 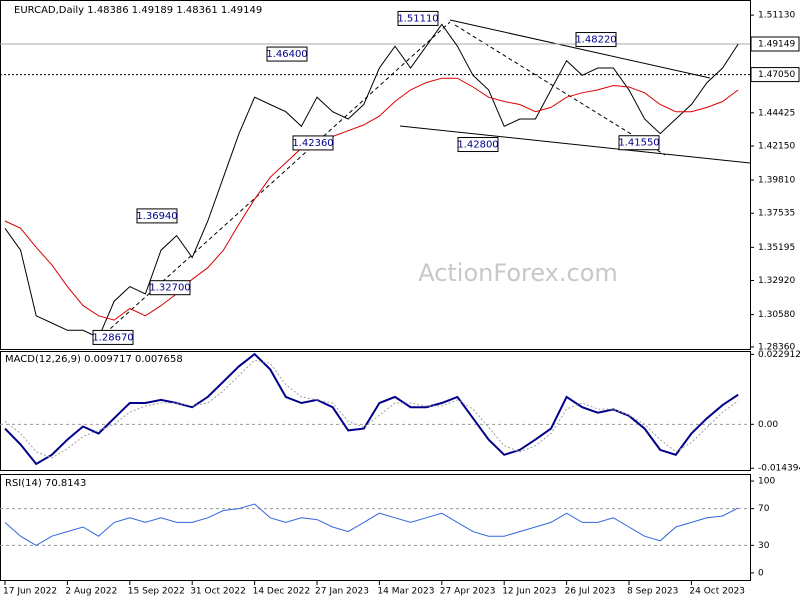 What do you see at coordinates (768, 425) in the screenshot?
I see `y-tick-label: 0.00` at bounding box center [768, 425].